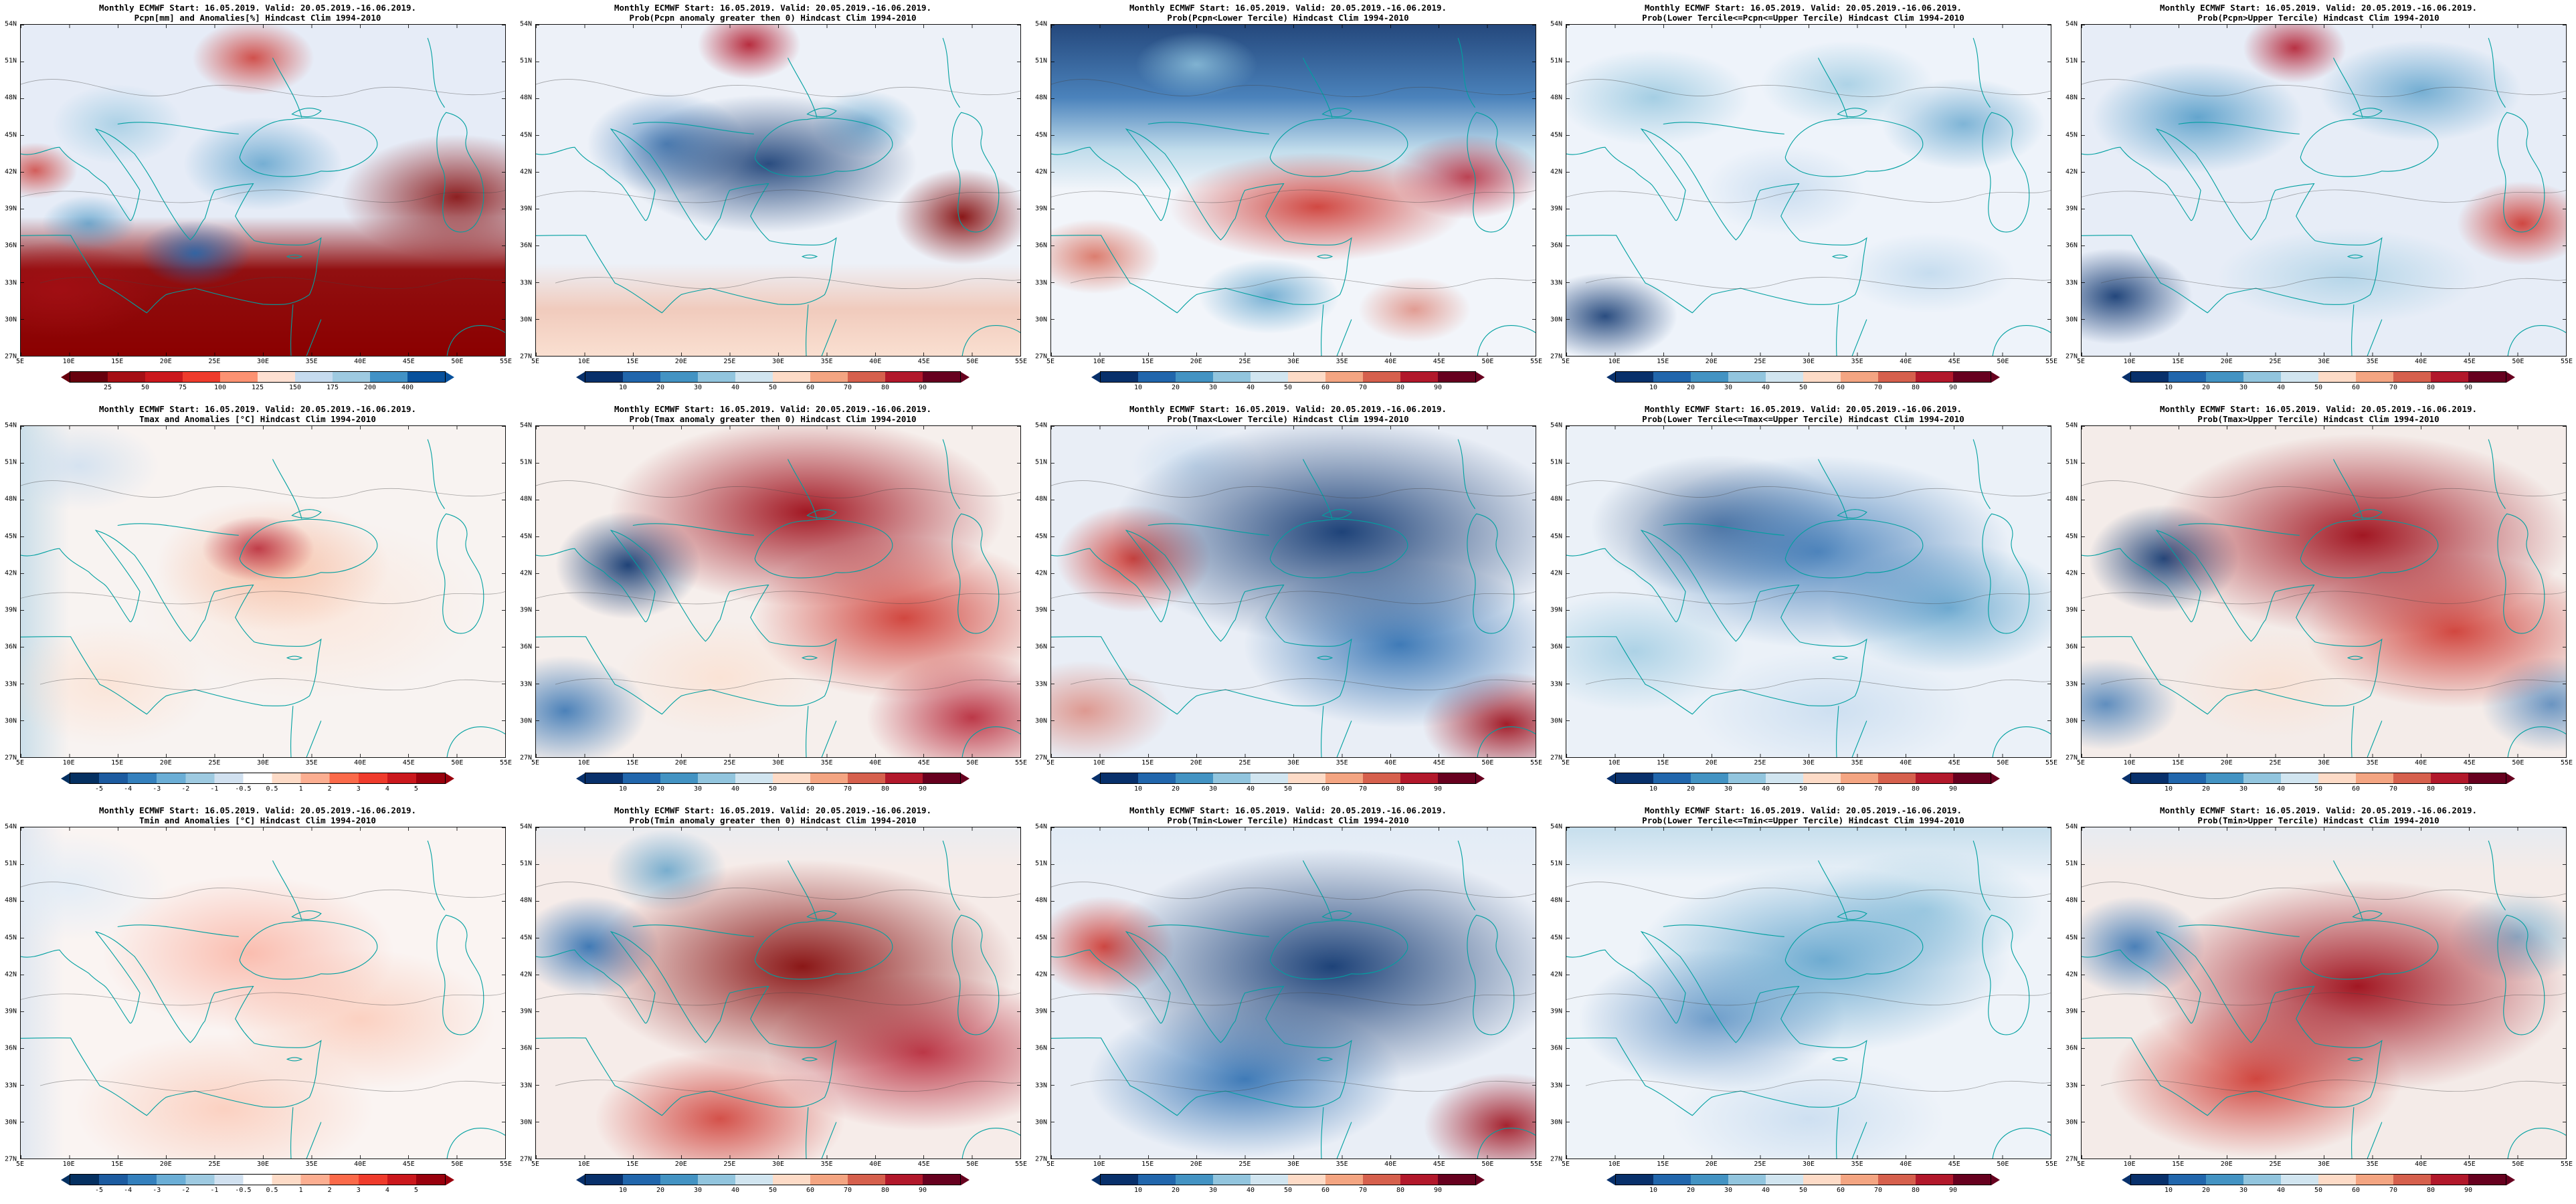  I want to click on colorbar-tick-label: -2, so click(186, 789).